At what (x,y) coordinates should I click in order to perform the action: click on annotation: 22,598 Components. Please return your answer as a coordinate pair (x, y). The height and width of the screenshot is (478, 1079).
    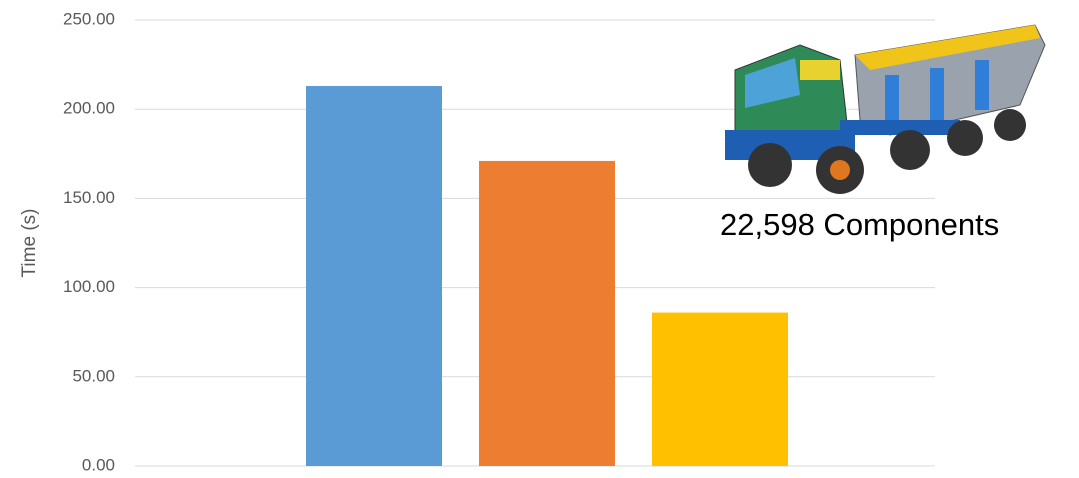
    Looking at the image, I should click on (859, 224).